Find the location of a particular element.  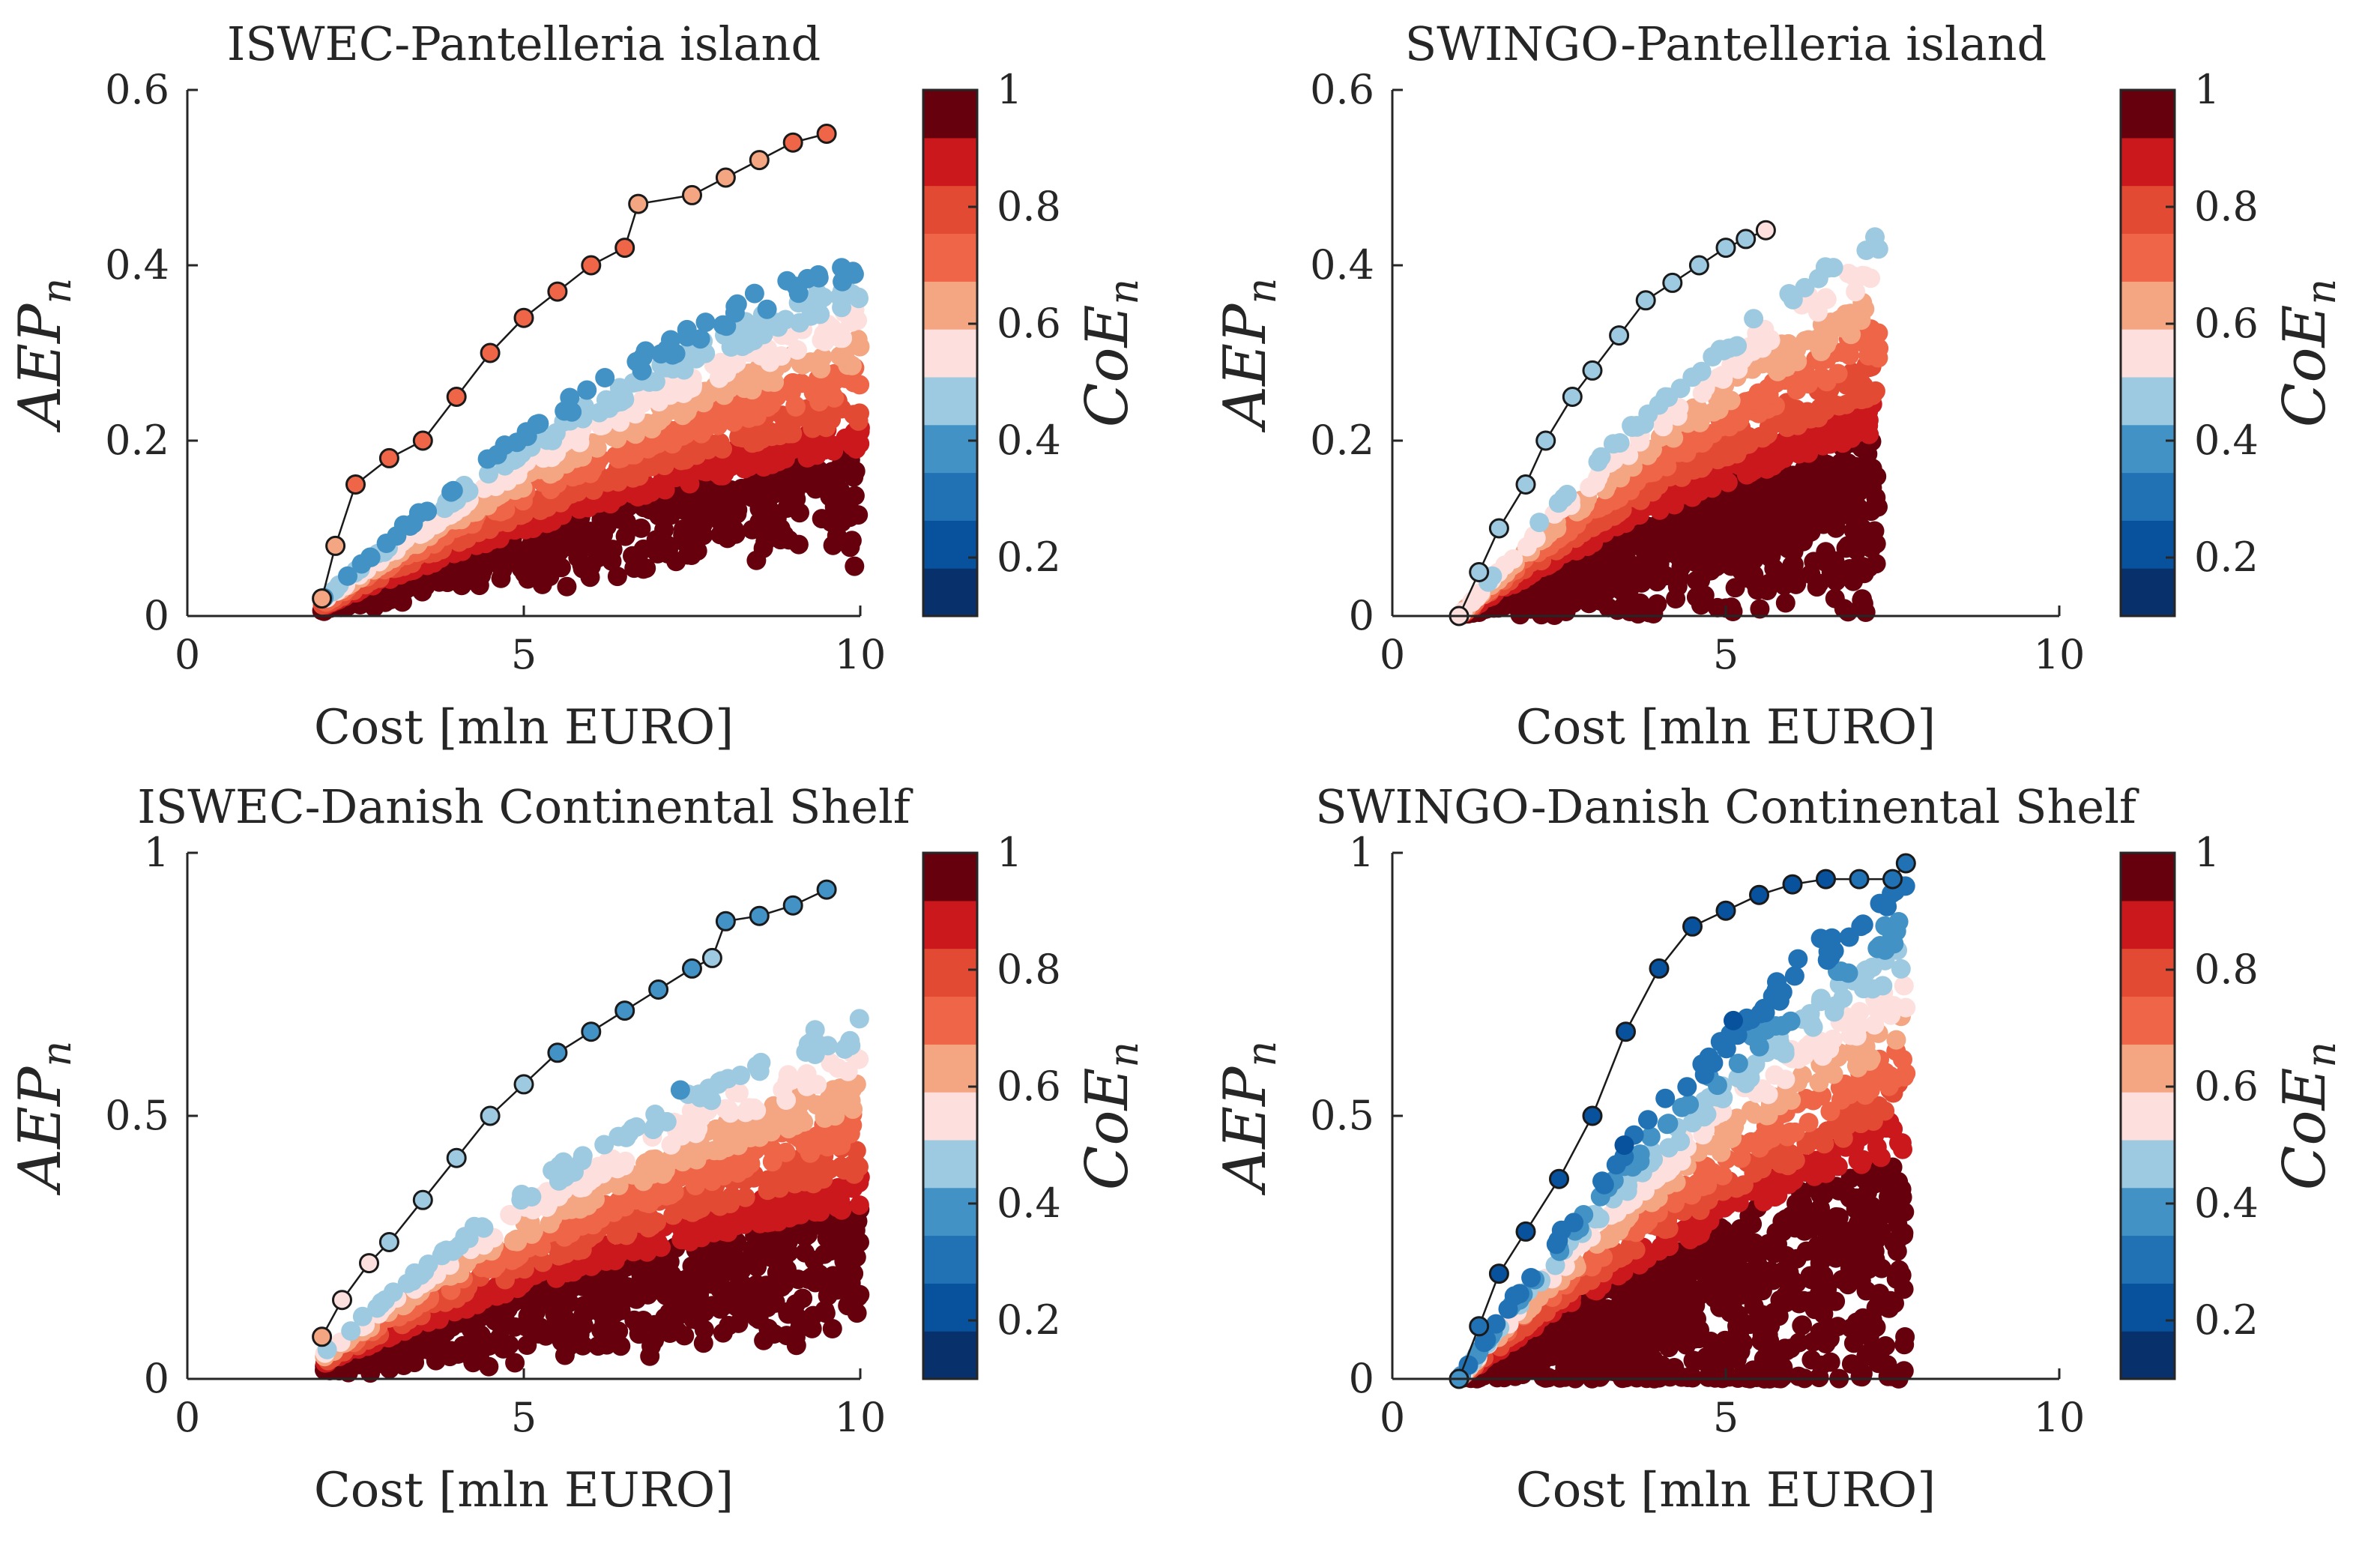

x-tick-label: 10 is located at coordinates (861, 1418).